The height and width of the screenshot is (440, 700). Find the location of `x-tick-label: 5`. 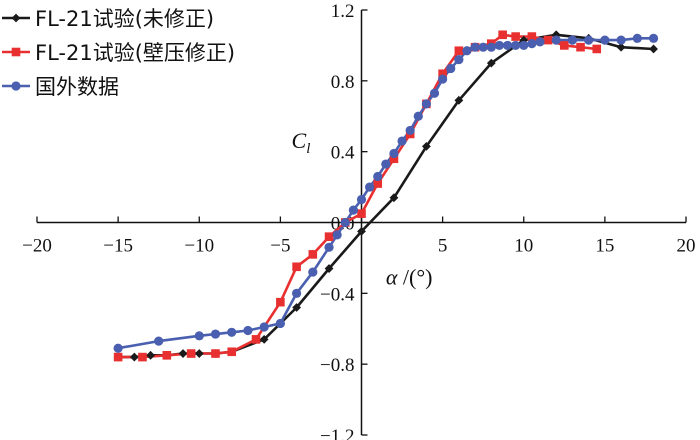

x-tick-label: 5 is located at coordinates (443, 246).